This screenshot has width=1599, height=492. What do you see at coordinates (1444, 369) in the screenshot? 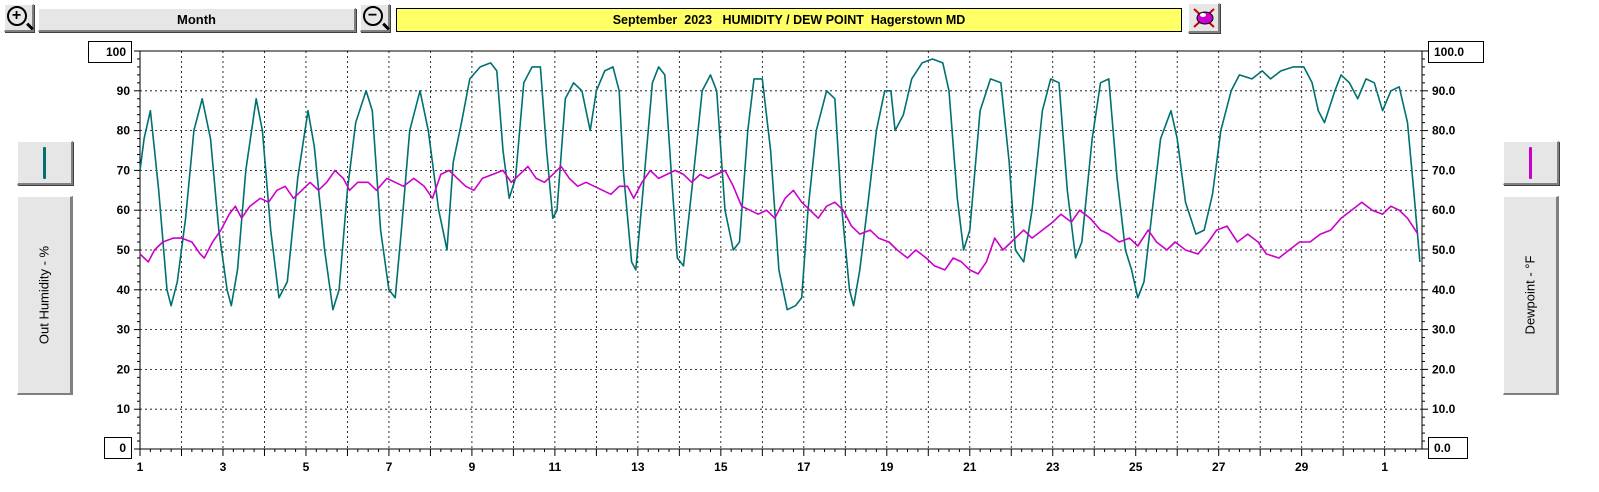
I see `y-right-tick-label: 20.0` at bounding box center [1444, 369].